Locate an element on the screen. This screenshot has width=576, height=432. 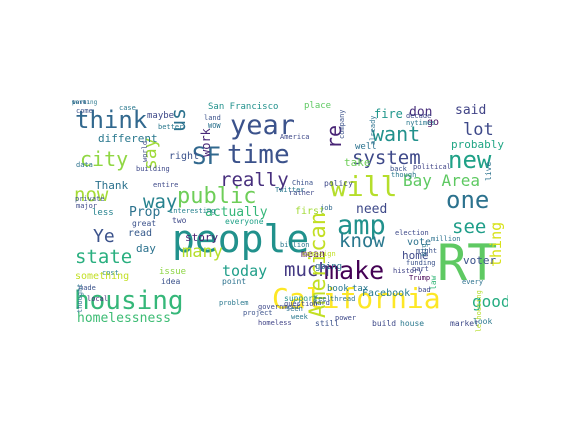
cloud-word: Ye is located at coordinates (104, 236).